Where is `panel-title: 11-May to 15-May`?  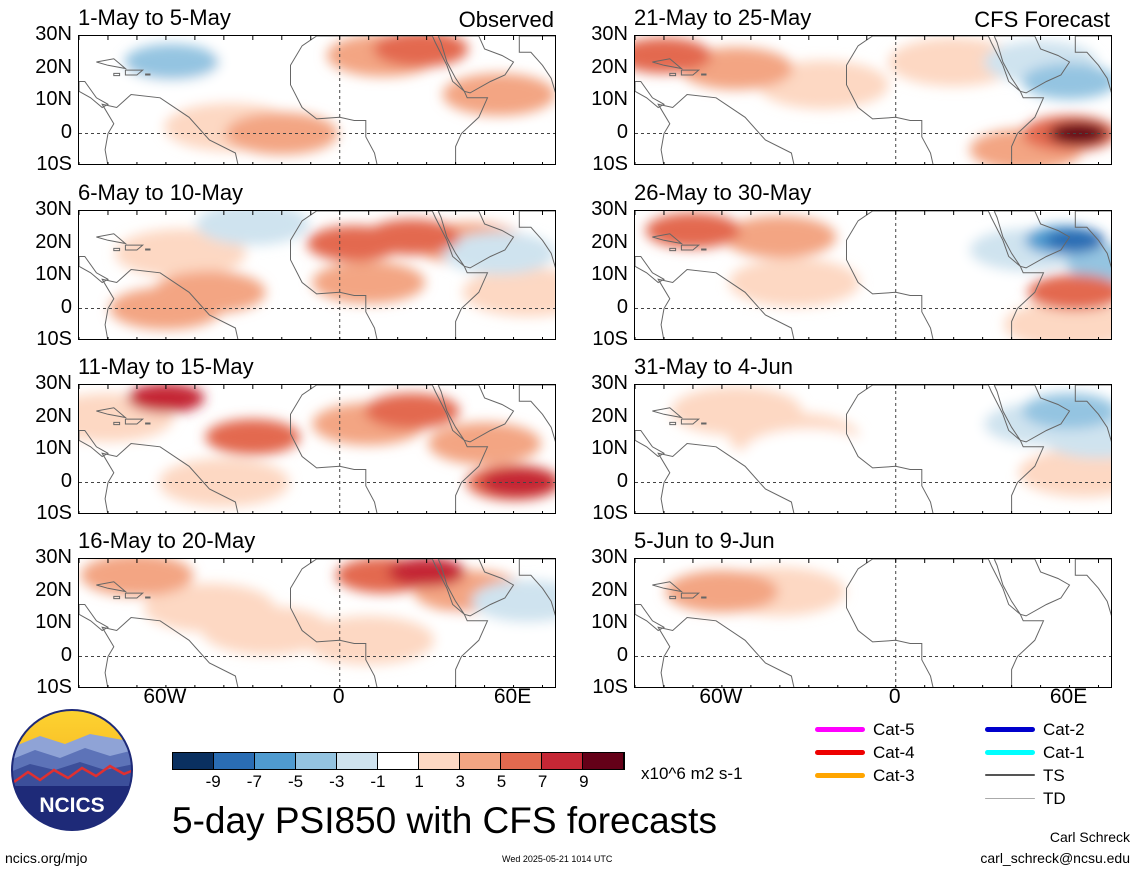 panel-title: 11-May to 15-May is located at coordinates (166, 366).